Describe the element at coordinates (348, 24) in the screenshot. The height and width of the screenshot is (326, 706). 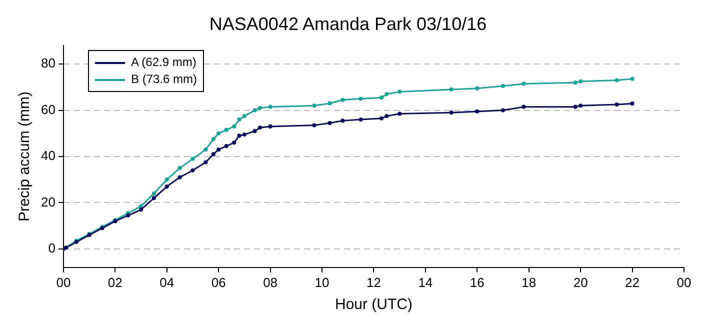
I see `chart-title: NASA0042 Amanda Park 03/10/16` at that location.